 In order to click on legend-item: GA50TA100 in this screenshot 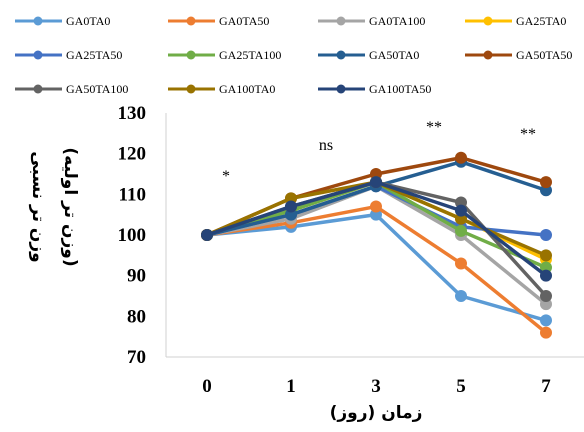, I will do `click(71, 89)`.